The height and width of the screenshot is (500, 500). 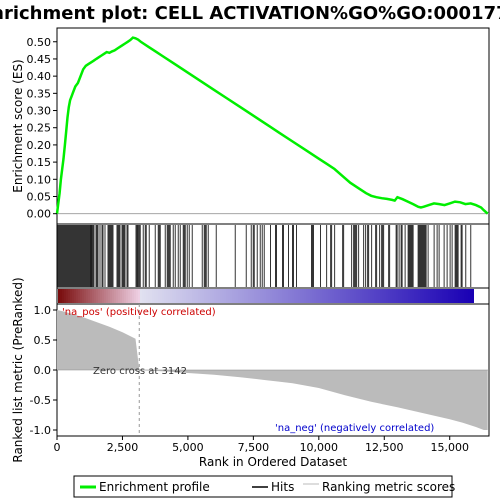 What do you see at coordinates (39, 214) in the screenshot?
I see `es-y-tick-label: 0.00` at bounding box center [39, 214].